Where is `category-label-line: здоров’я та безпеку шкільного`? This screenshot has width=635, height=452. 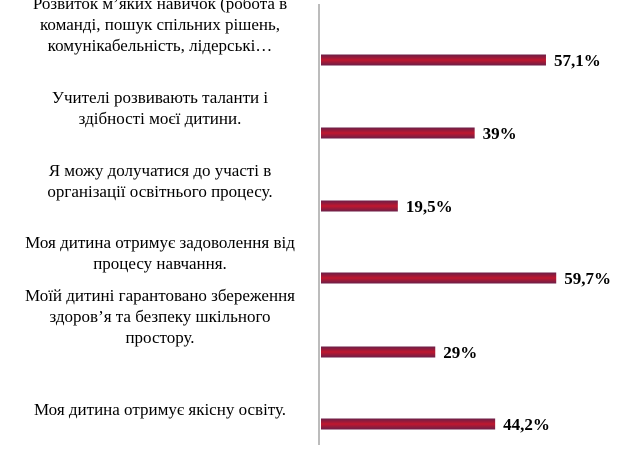
category-label-line: здоров’я та безпеку шкільного is located at coordinates (159, 316).